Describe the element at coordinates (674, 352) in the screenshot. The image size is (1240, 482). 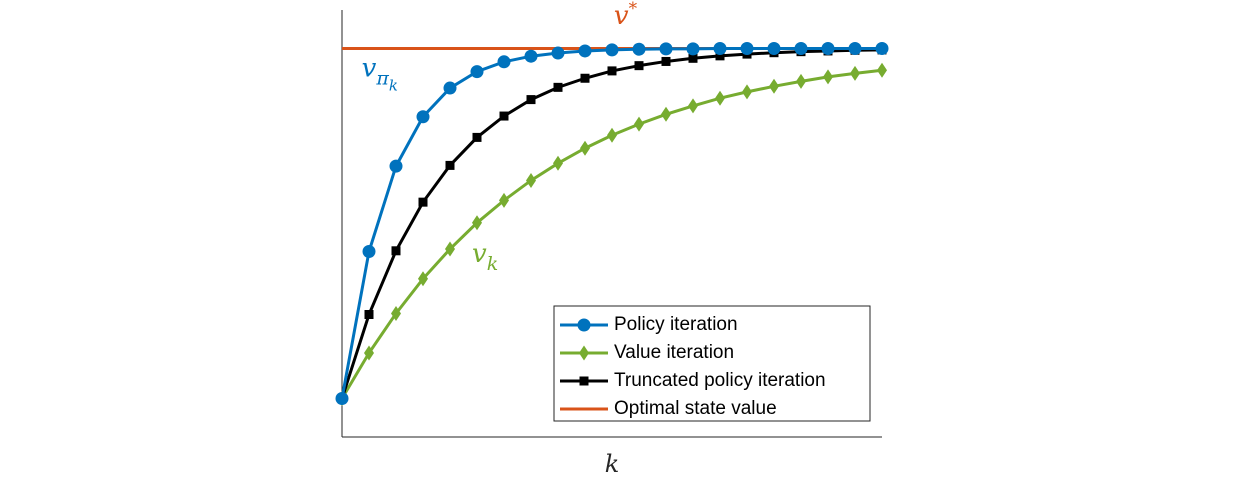
I see `legend-text: Value iteration` at that location.